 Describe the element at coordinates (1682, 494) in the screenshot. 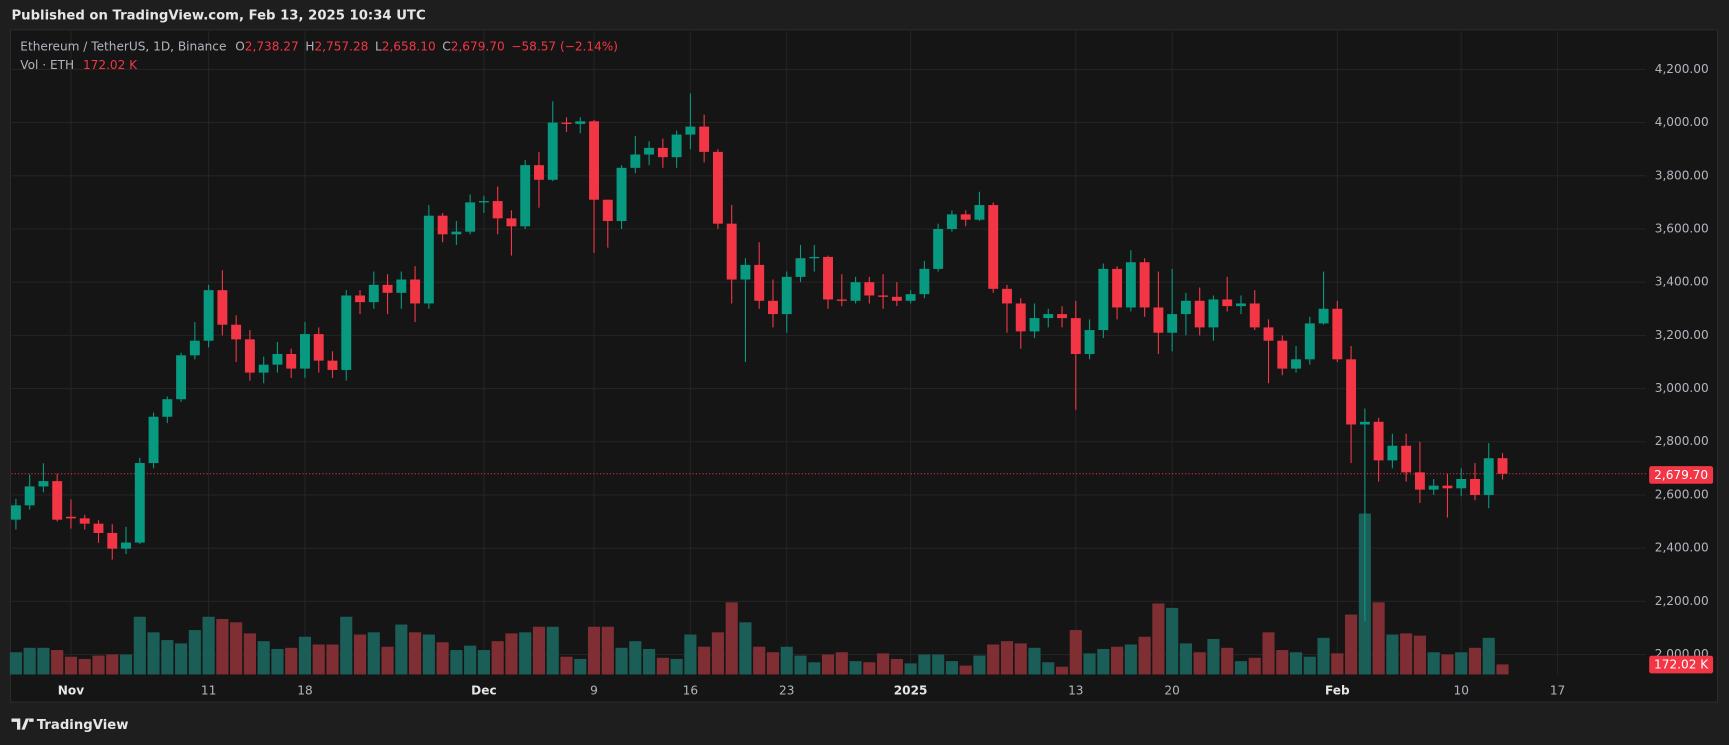

I see `y-tick-label: 2,600.00` at that location.